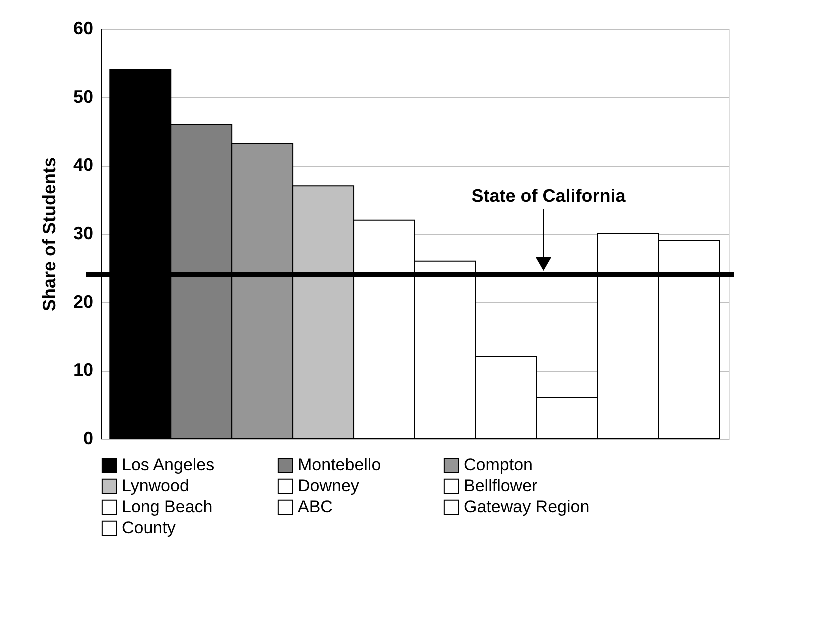 The width and height of the screenshot is (814, 629). I want to click on legend-label: Compton, so click(498, 465).